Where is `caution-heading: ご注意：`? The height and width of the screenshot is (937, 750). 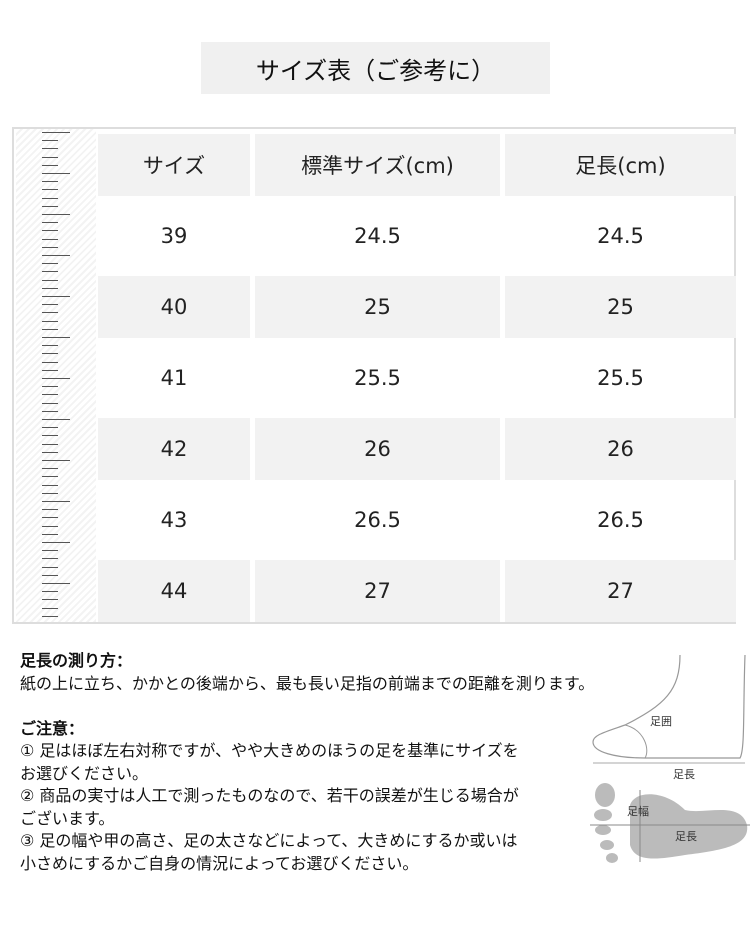 caution-heading: ご注意： is located at coordinates (52, 728).